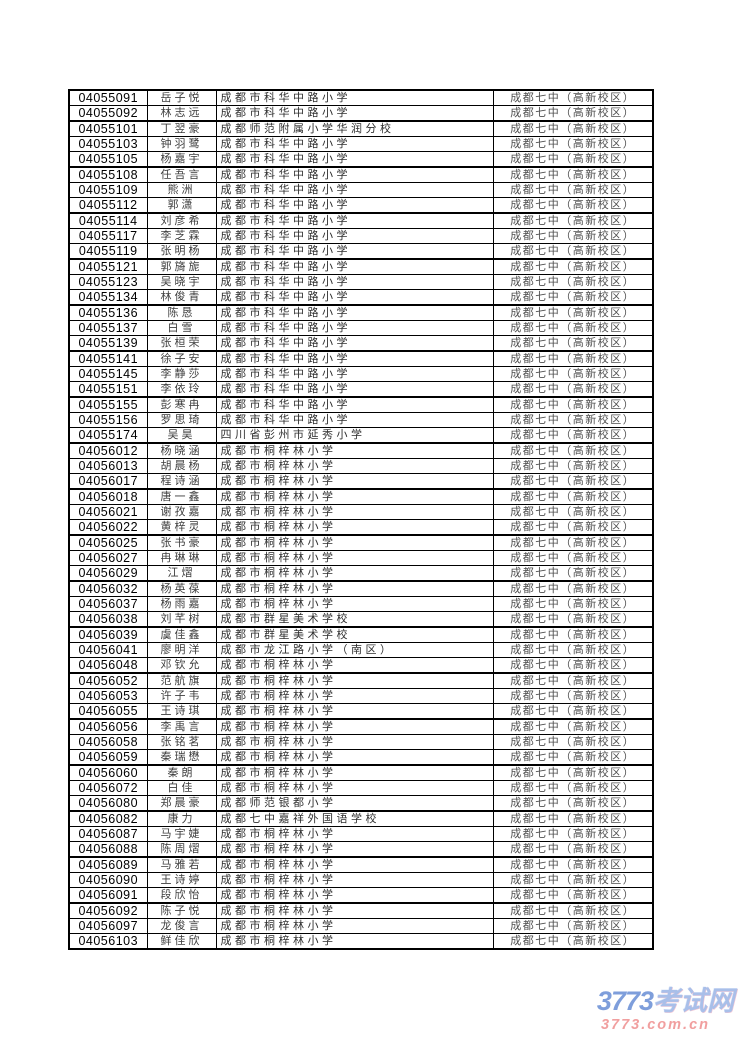 Image resolution: width=744 pixels, height=1052 pixels. What do you see at coordinates (108, 404) in the screenshot?
I see `student-id-cell: 04055155` at bounding box center [108, 404].